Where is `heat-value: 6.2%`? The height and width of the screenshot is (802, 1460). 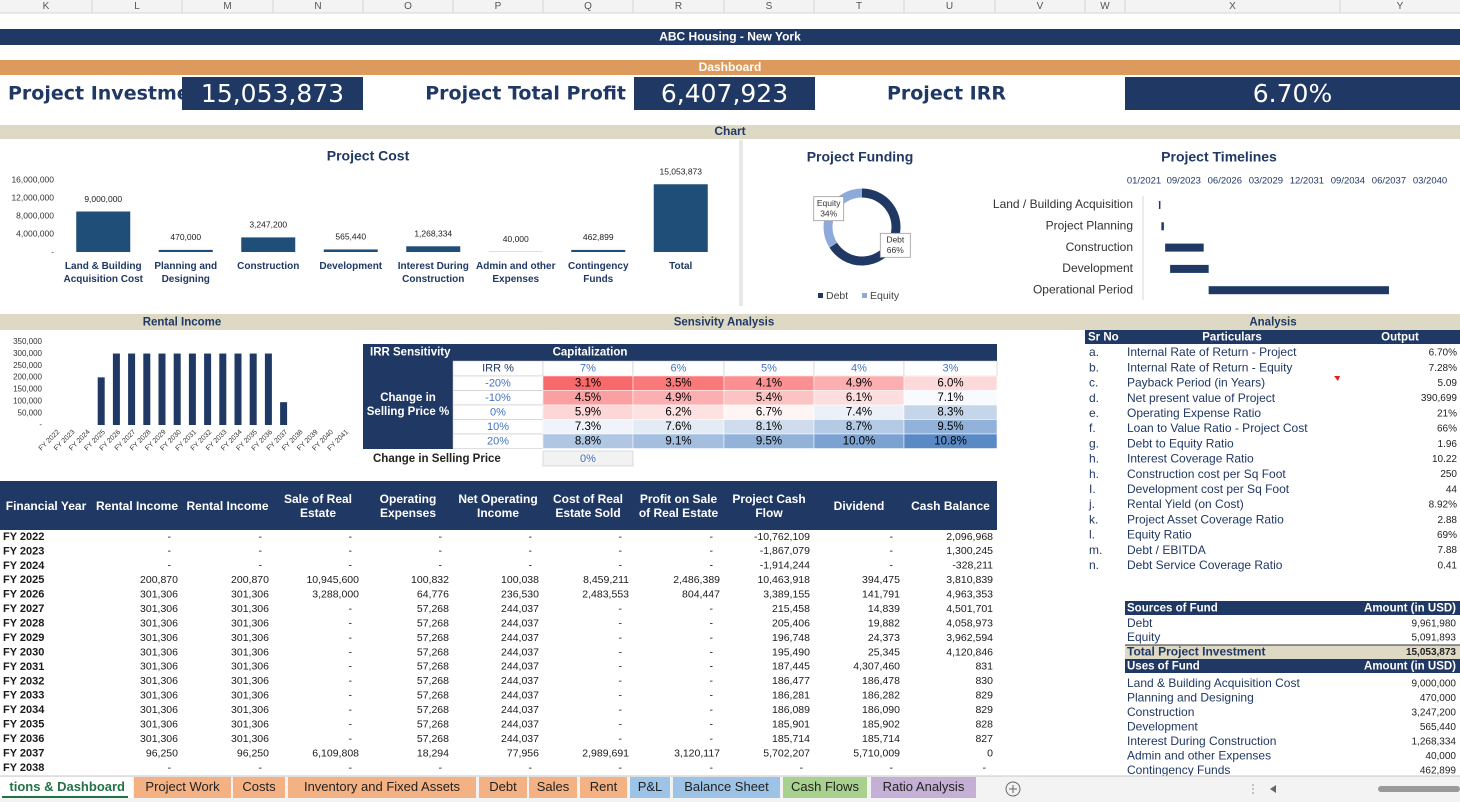
heat-value: 6.2% is located at coordinates (678, 413).